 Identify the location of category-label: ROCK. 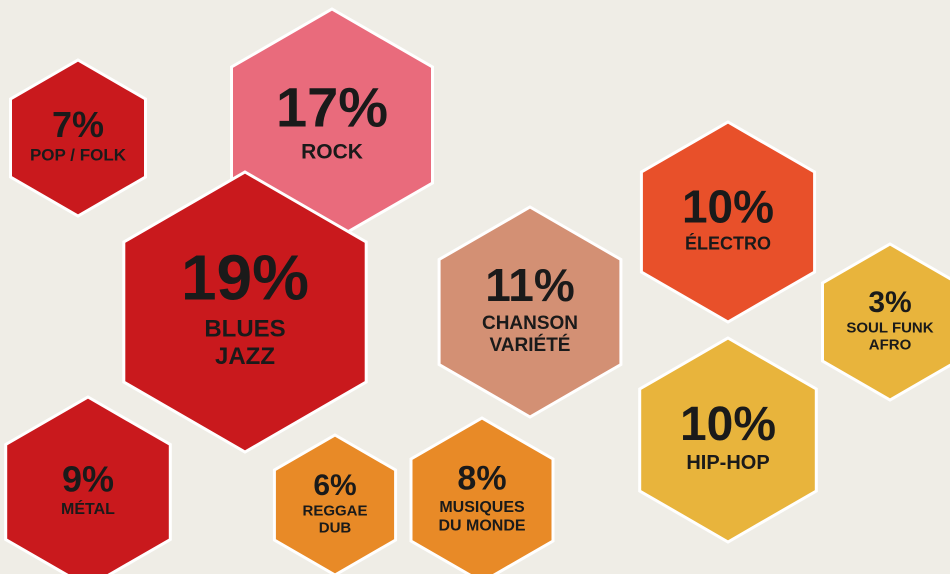
(332, 151).